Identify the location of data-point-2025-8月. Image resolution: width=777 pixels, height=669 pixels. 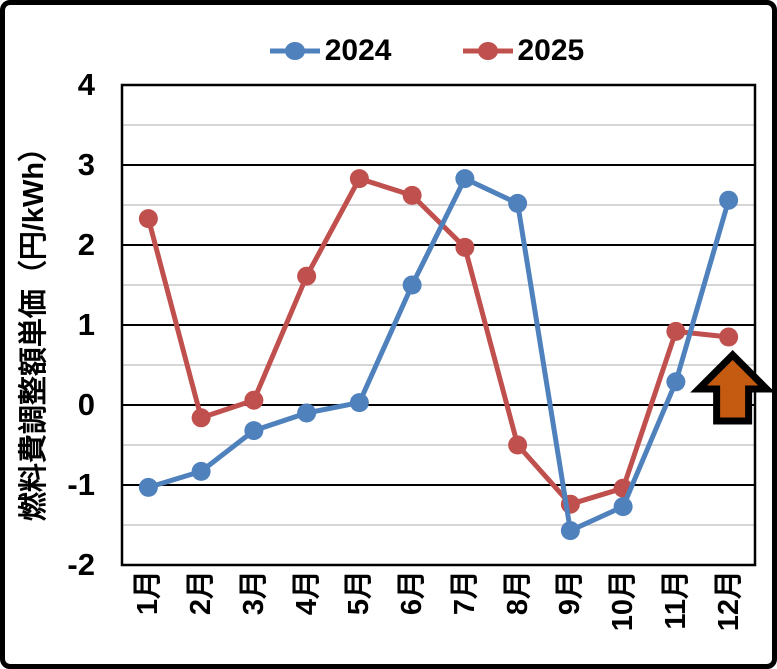
(518, 445).